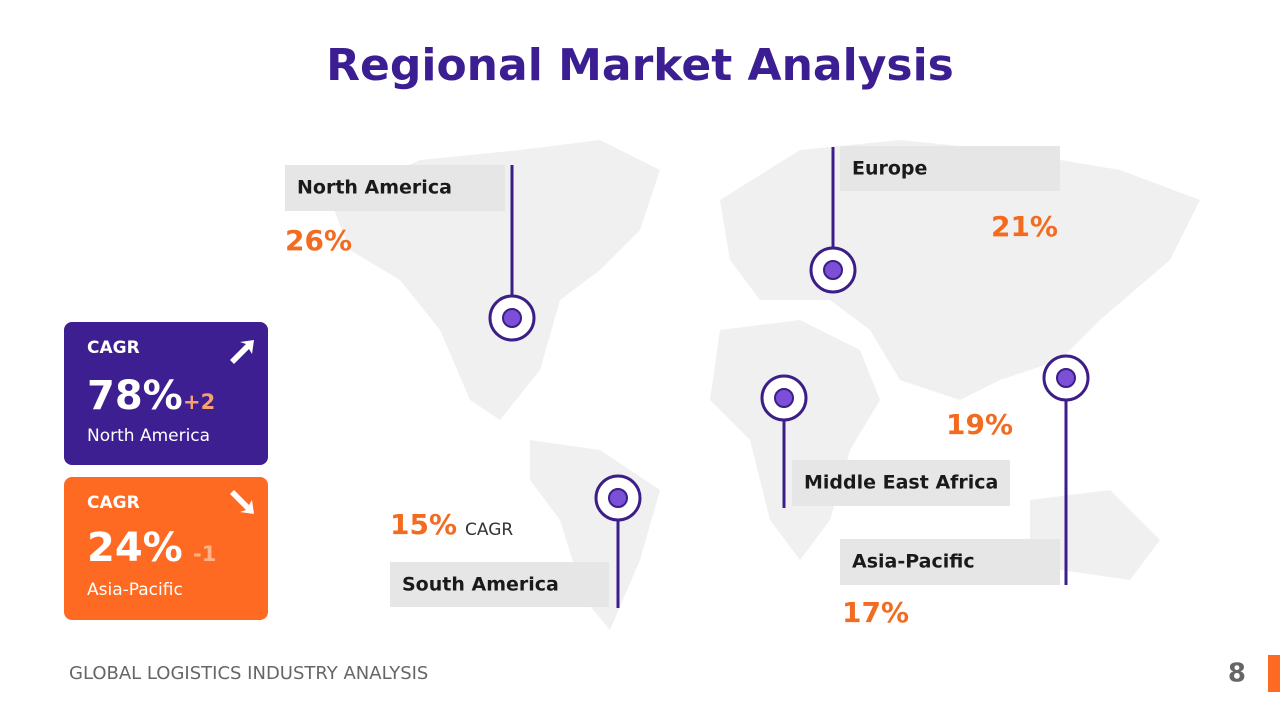 The image size is (1280, 720). What do you see at coordinates (242, 352) in the screenshot?
I see `arrow-up-icon` at bounding box center [242, 352].